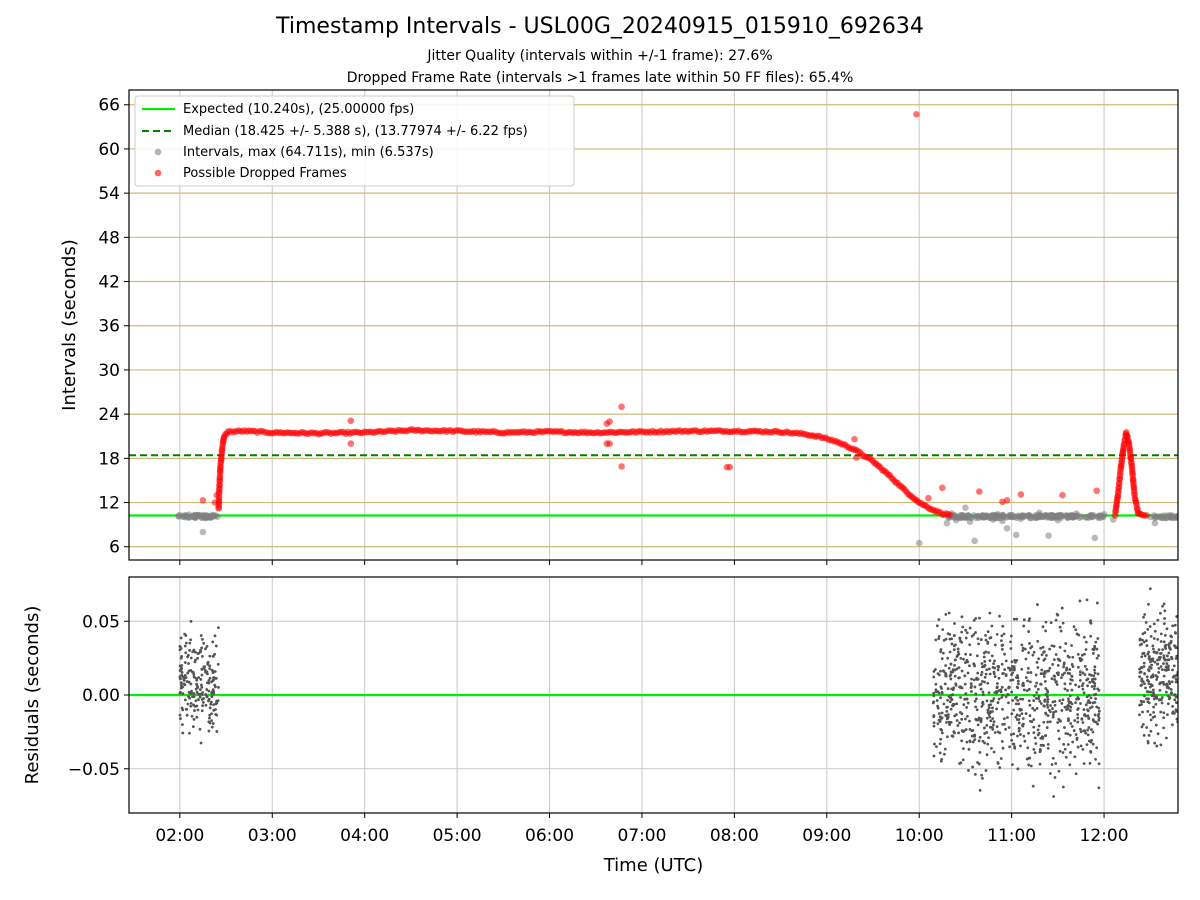 This screenshot has width=1200, height=900. What do you see at coordinates (826, 836) in the screenshot?
I see `x-tick-label: 09:00` at bounding box center [826, 836].